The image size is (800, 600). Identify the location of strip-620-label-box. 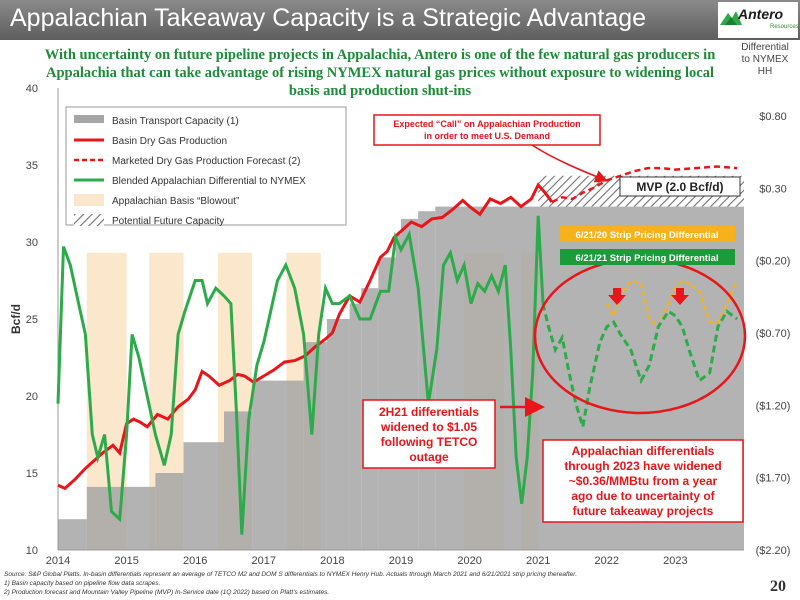
(647, 234).